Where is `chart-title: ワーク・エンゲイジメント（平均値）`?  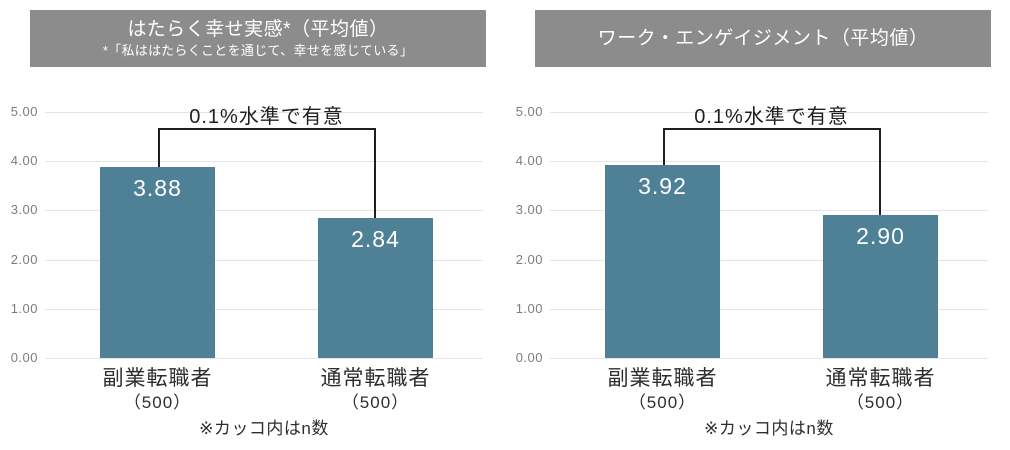
chart-title: ワーク・エンゲイジメント（平均値） is located at coordinates (763, 38).